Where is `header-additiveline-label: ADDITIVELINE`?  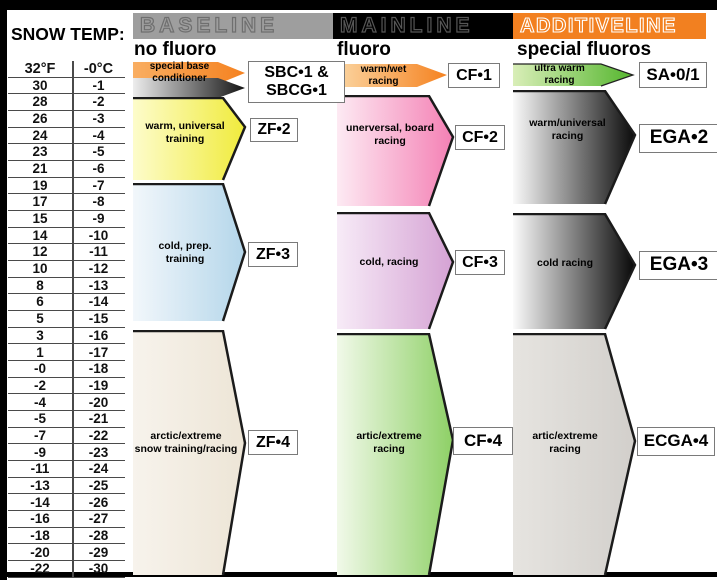 header-additiveline-label: ADDITIVELINE is located at coordinates (598, 25).